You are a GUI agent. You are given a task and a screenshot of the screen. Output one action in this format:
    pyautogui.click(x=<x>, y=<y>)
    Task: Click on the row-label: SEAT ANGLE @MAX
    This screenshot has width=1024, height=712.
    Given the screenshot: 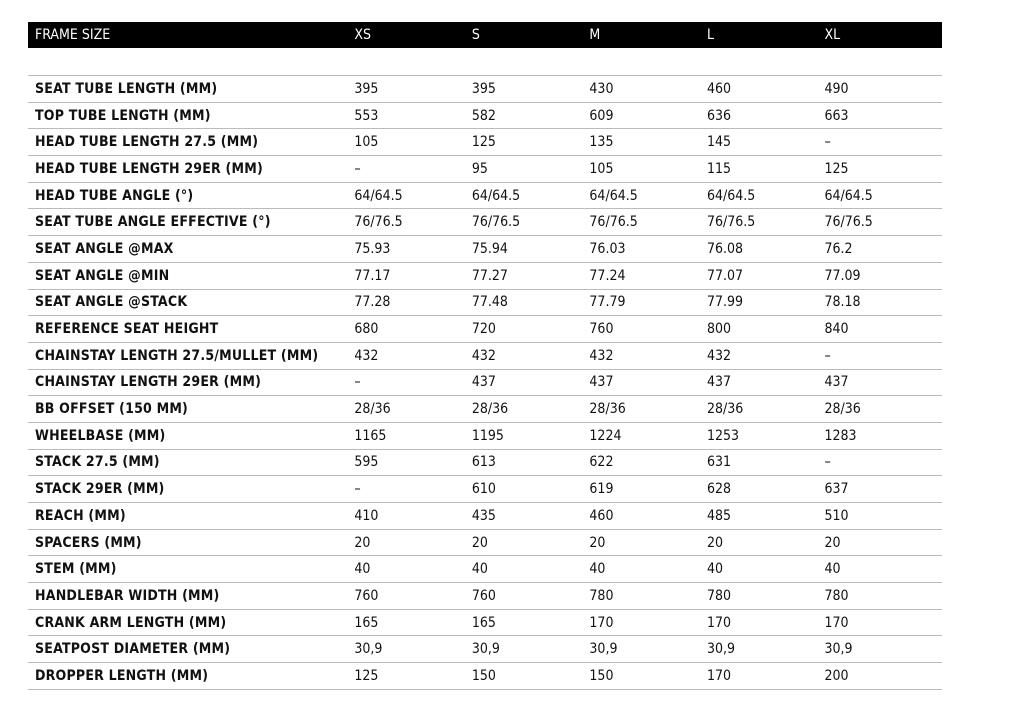 What is the action you would take?
    pyautogui.click(x=104, y=248)
    